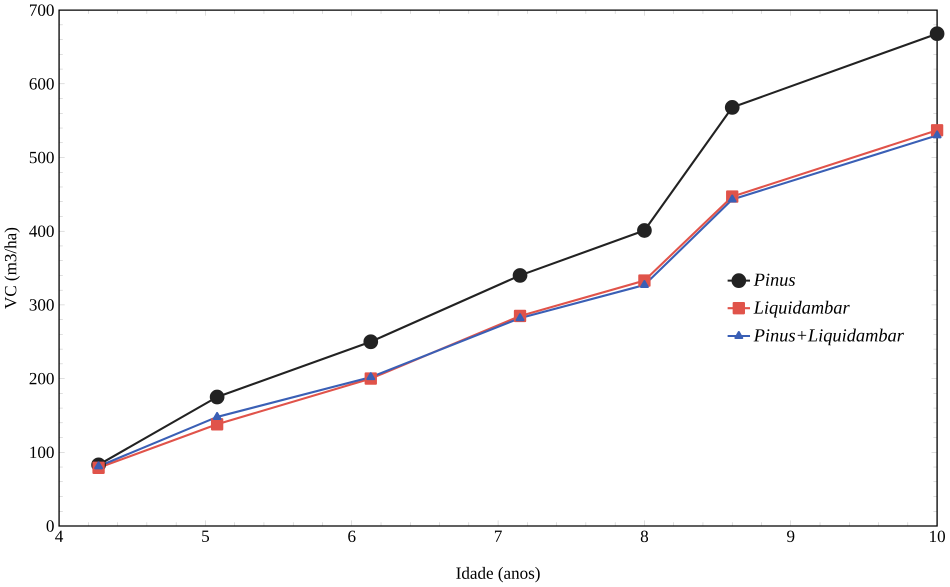 The image size is (950, 587). I want to click on x-tick-label: 5, so click(206, 536).